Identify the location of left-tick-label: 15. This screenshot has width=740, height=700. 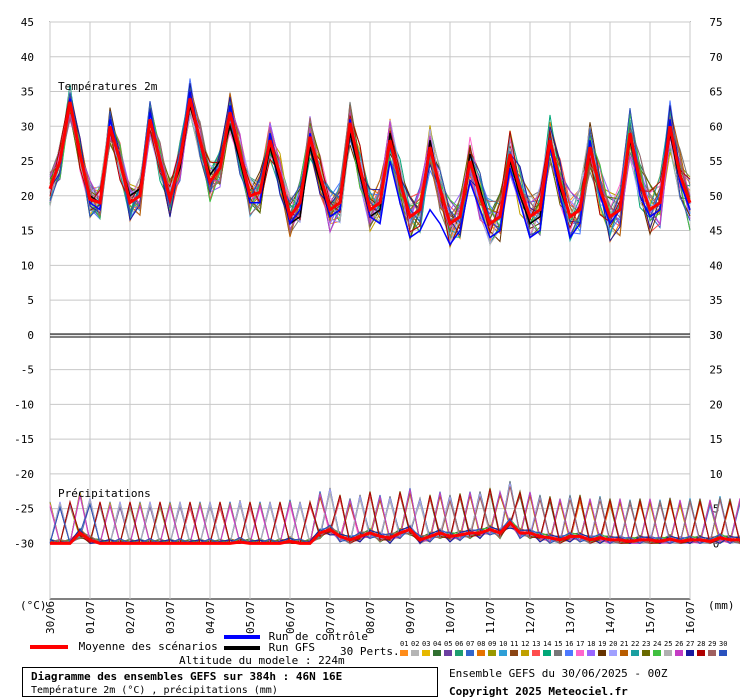
(27, 231).